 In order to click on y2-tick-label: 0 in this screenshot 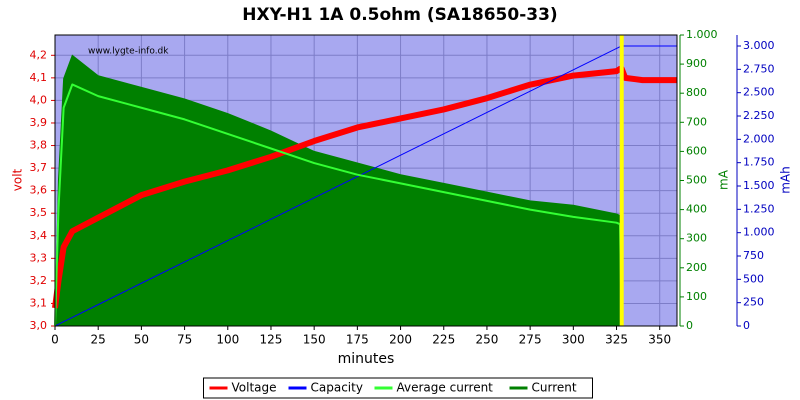, I will do `click(689, 325)`.